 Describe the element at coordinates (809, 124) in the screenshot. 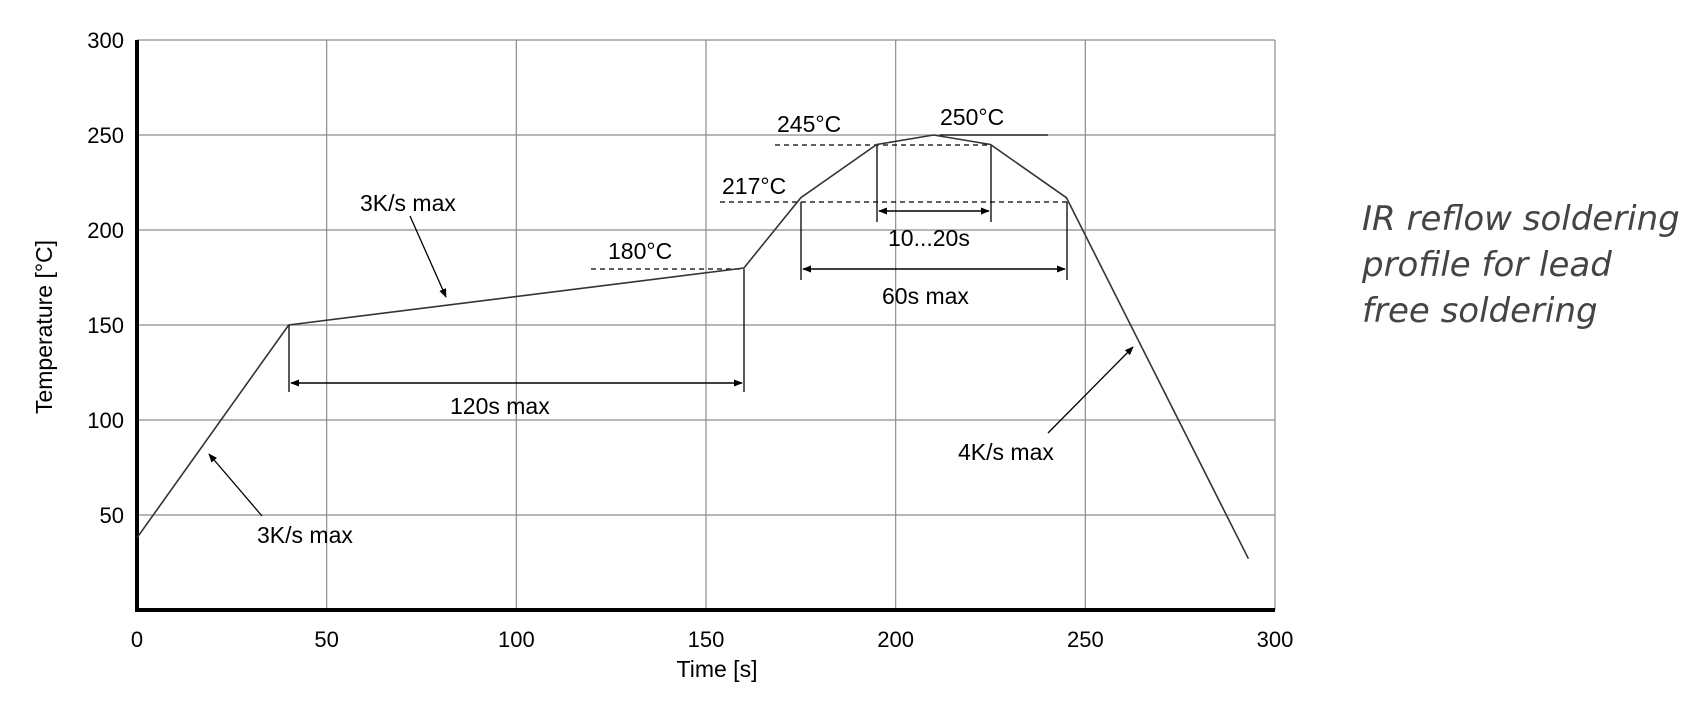

I see `label-245c: 245°C` at that location.